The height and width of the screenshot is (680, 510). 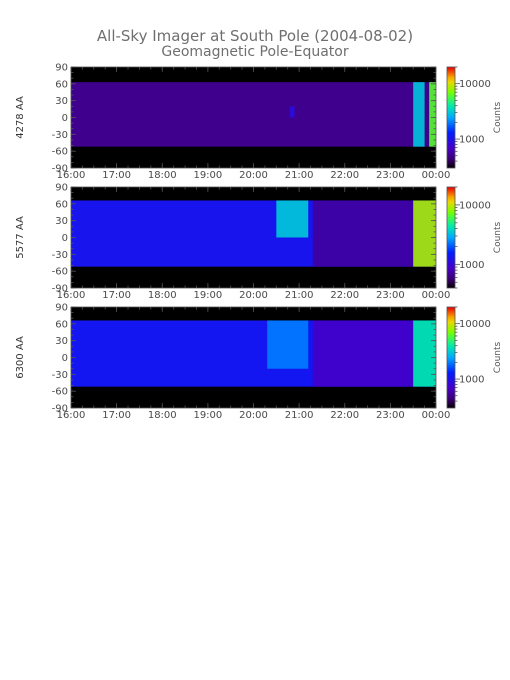 I want to click on panel-label: 4278 AA, so click(x=20, y=117).